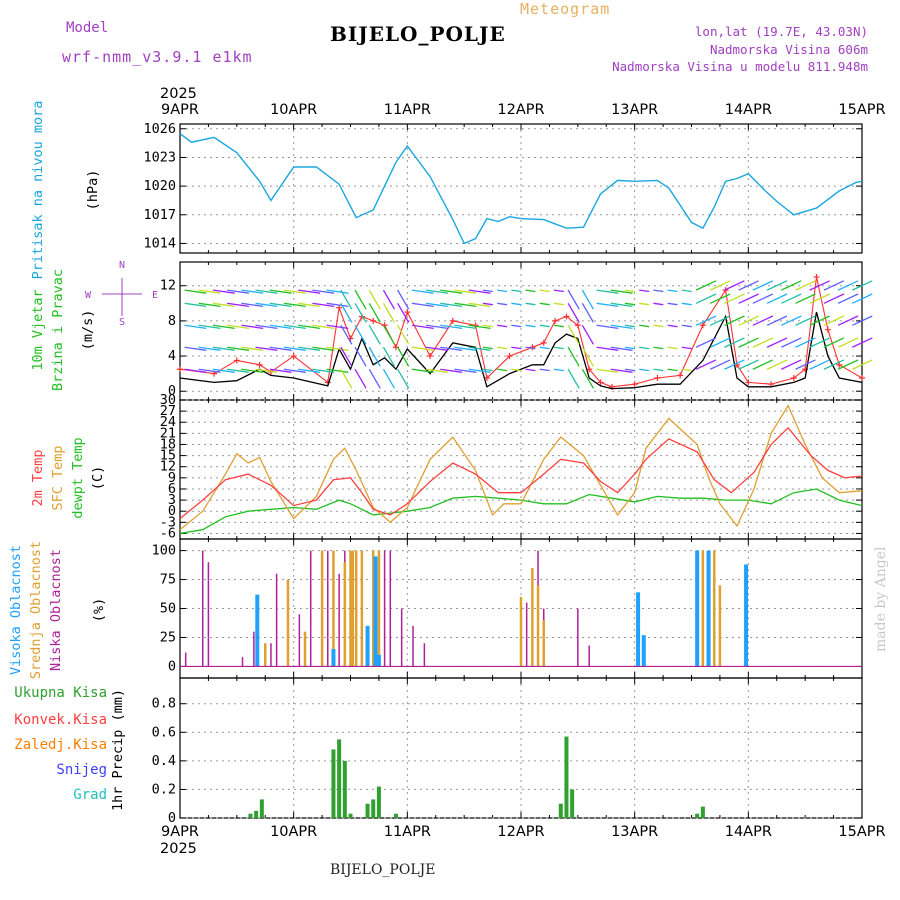 Image resolution: width=900 pixels, height=900 pixels. What do you see at coordinates (168, 609) in the screenshot?
I see `y-tick-label: 50` at bounding box center [168, 609].